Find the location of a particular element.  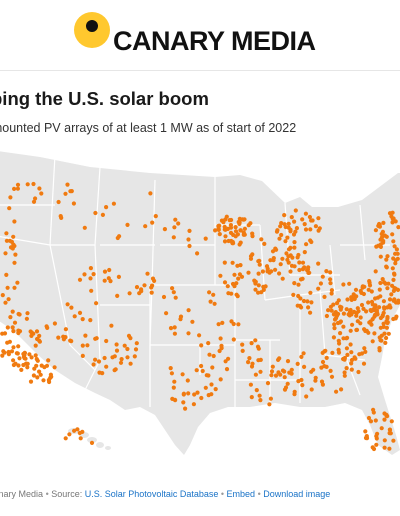

download-image-link: Download image is located at coordinates (297, 494).